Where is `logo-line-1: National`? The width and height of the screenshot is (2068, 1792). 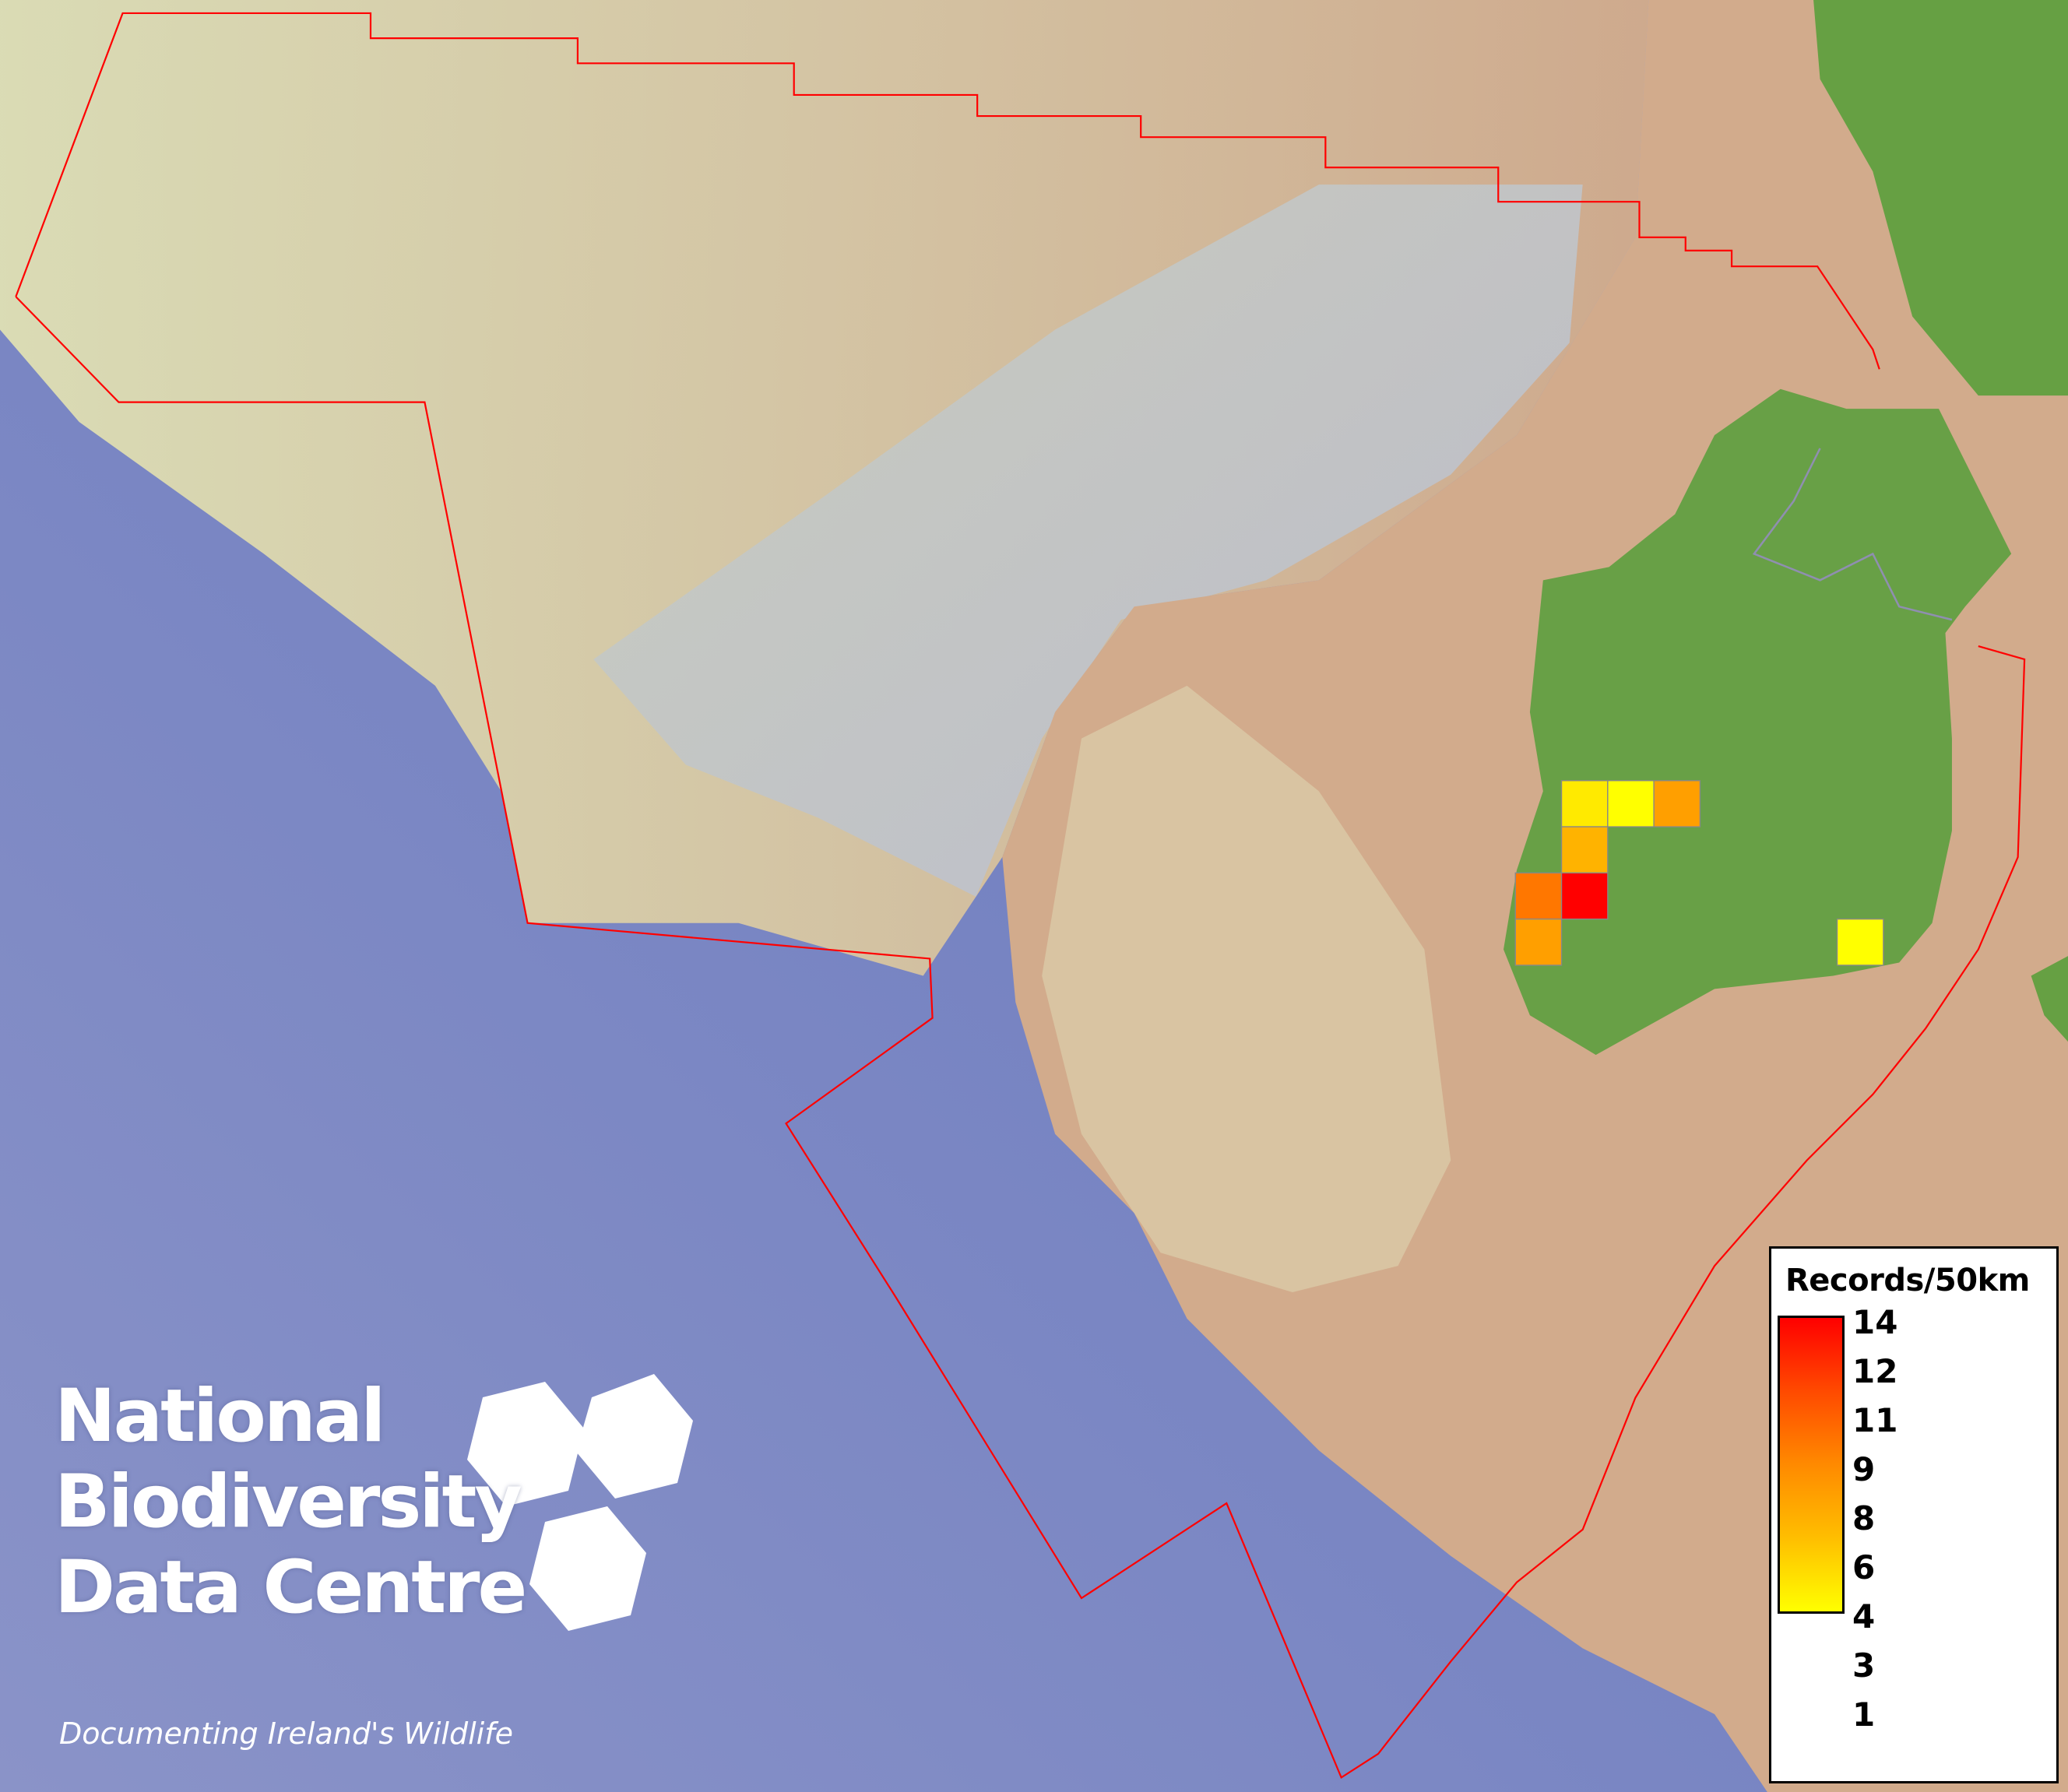
logo-line-1: National is located at coordinates (220, 1416).